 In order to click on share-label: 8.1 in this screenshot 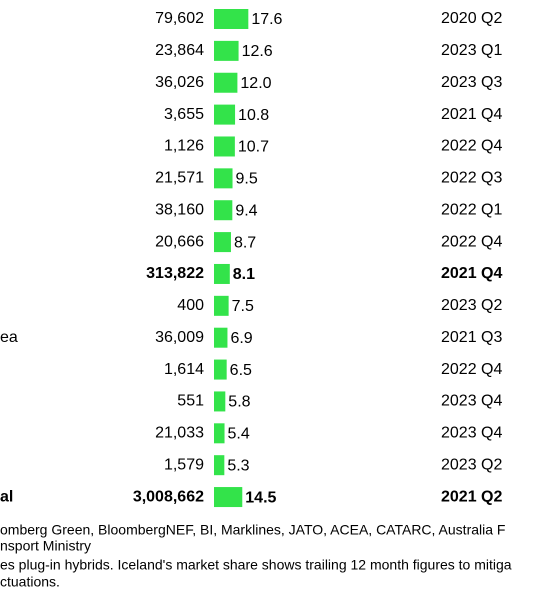, I will do `click(244, 274)`.